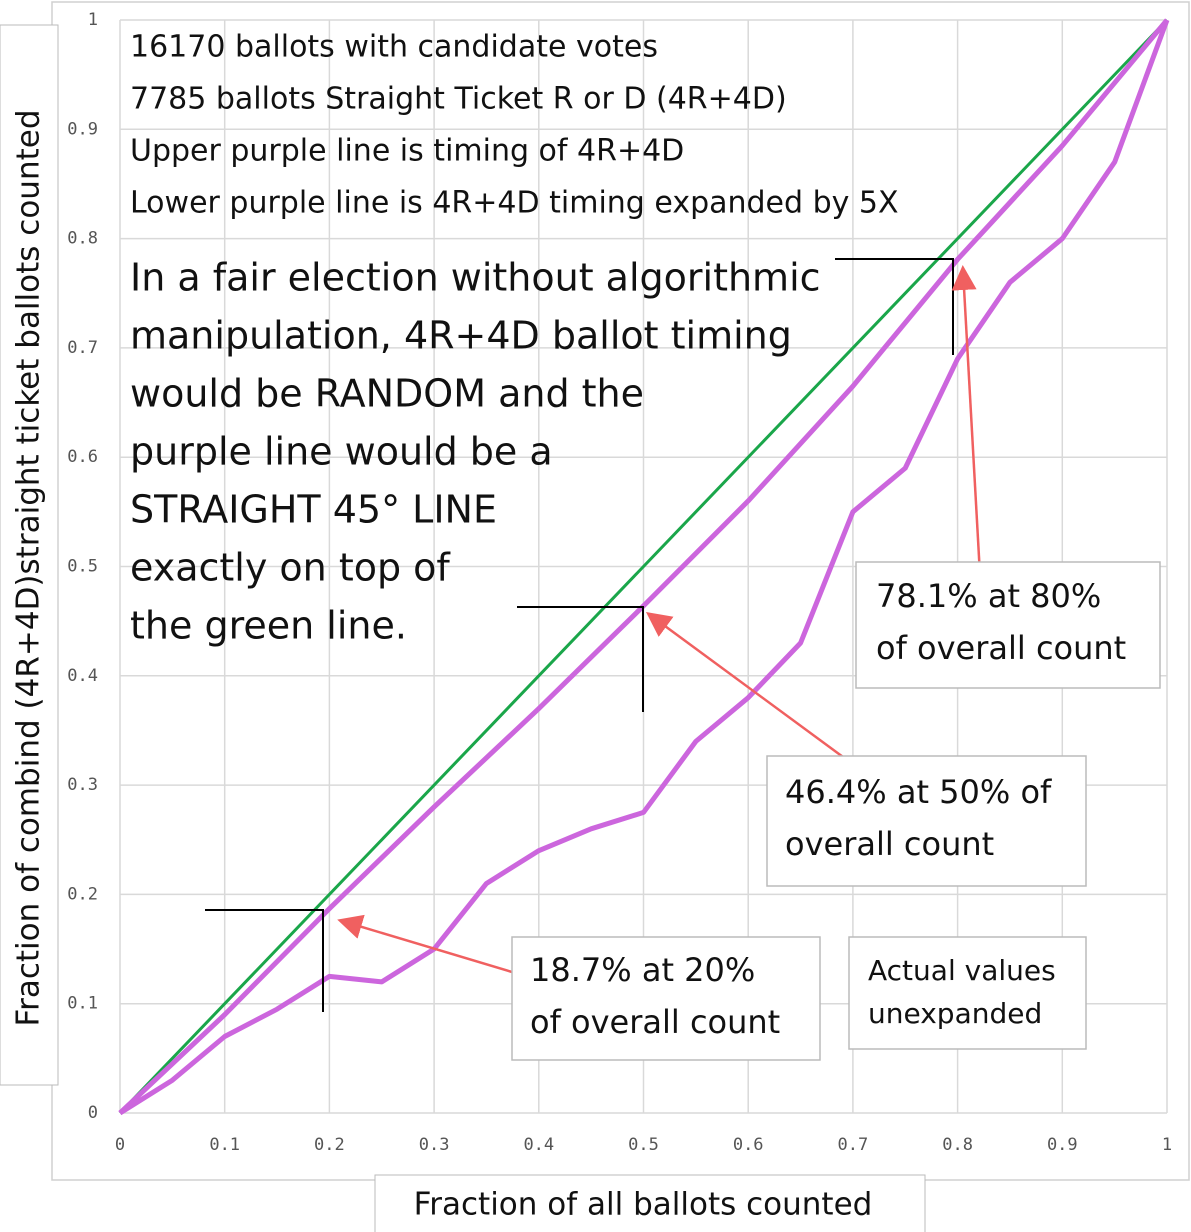  What do you see at coordinates (538, 1145) in the screenshot?
I see `x-tick-label: 0.4` at bounding box center [538, 1145].